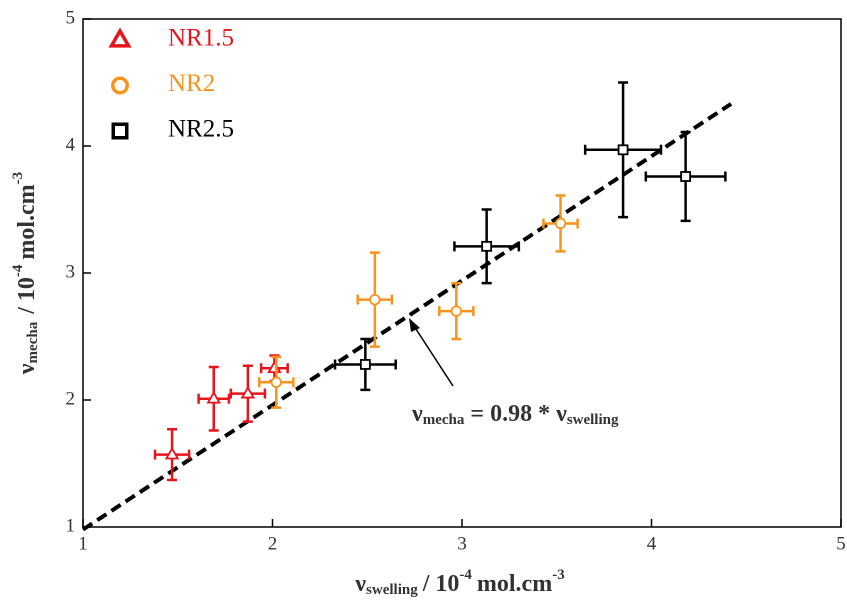 The width and height of the screenshot is (847, 605). What do you see at coordinates (544, 414) in the screenshot?
I see `annotation-op: *` at bounding box center [544, 414].